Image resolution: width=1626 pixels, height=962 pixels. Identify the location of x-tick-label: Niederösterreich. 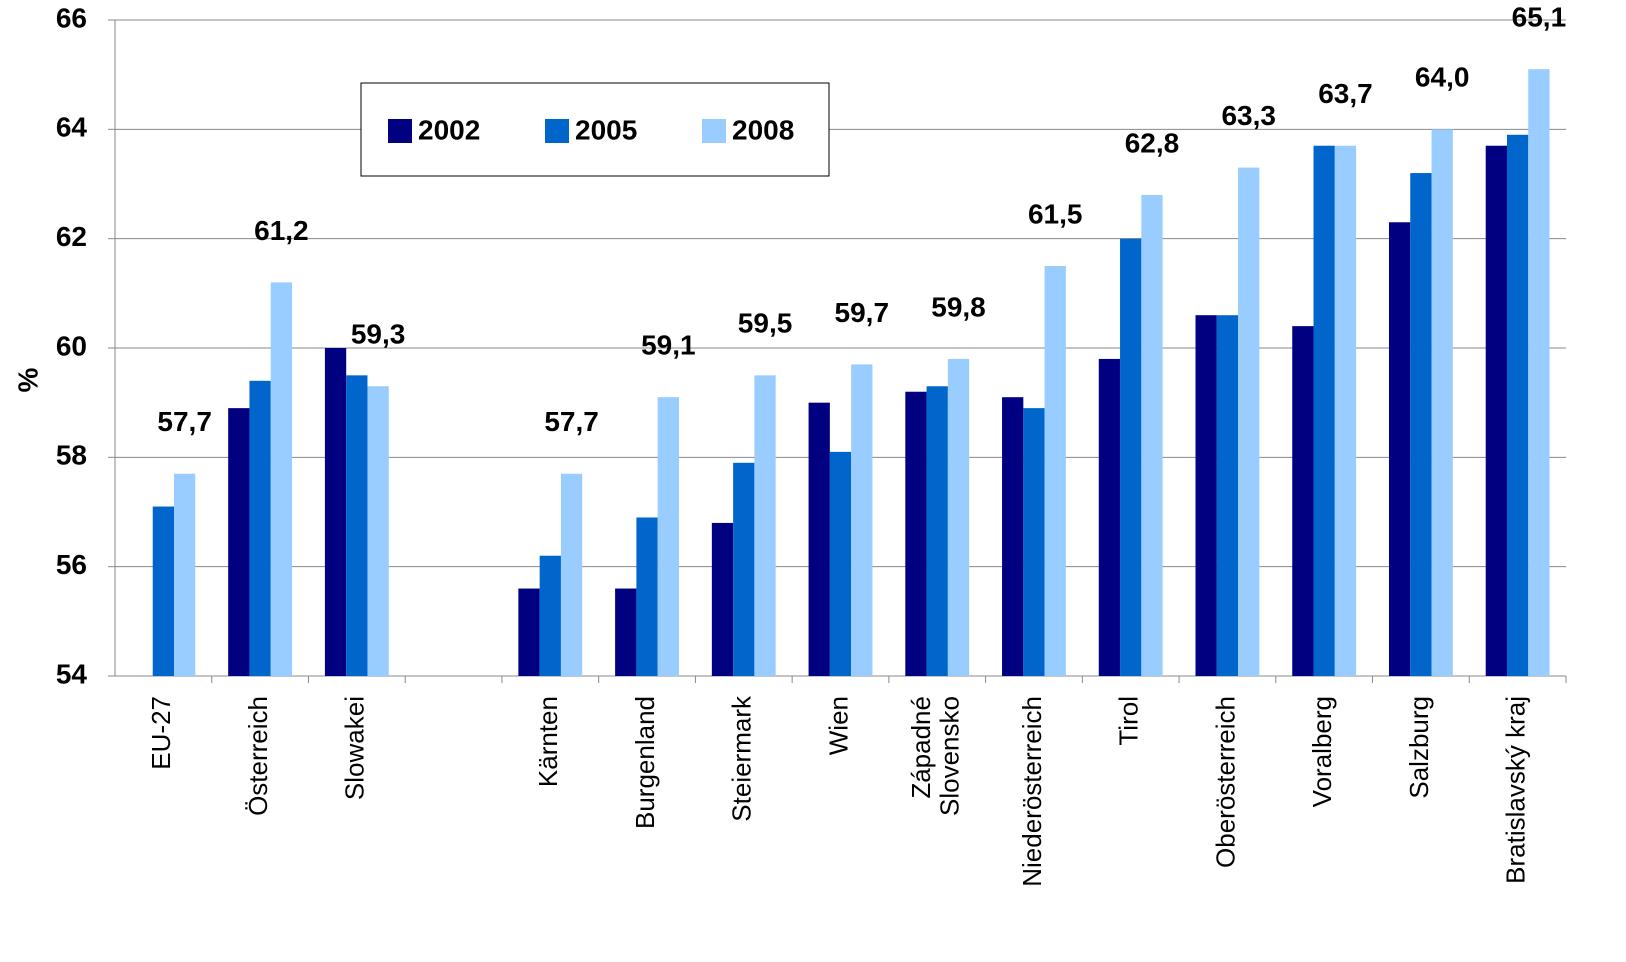
(1032, 791).